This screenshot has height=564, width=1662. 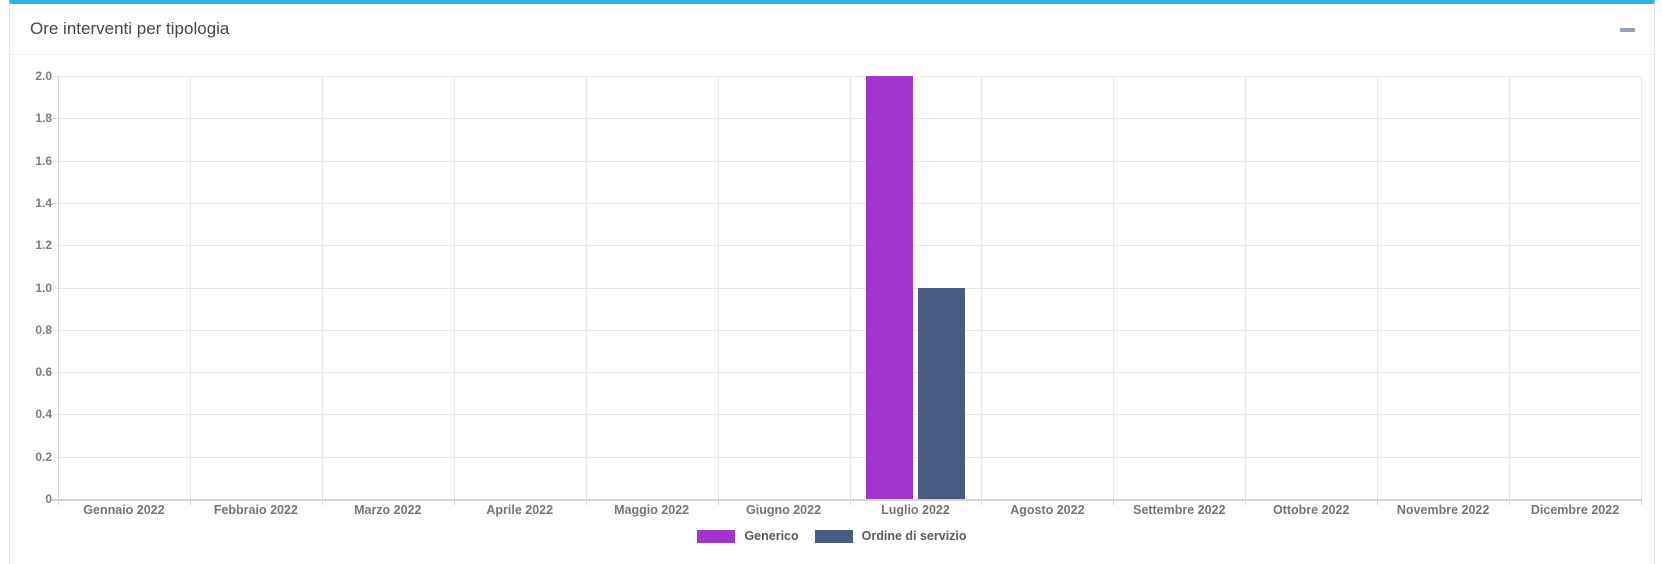 What do you see at coordinates (388, 510) in the screenshot?
I see `x-axis-tick-label: Marzo 2022` at bounding box center [388, 510].